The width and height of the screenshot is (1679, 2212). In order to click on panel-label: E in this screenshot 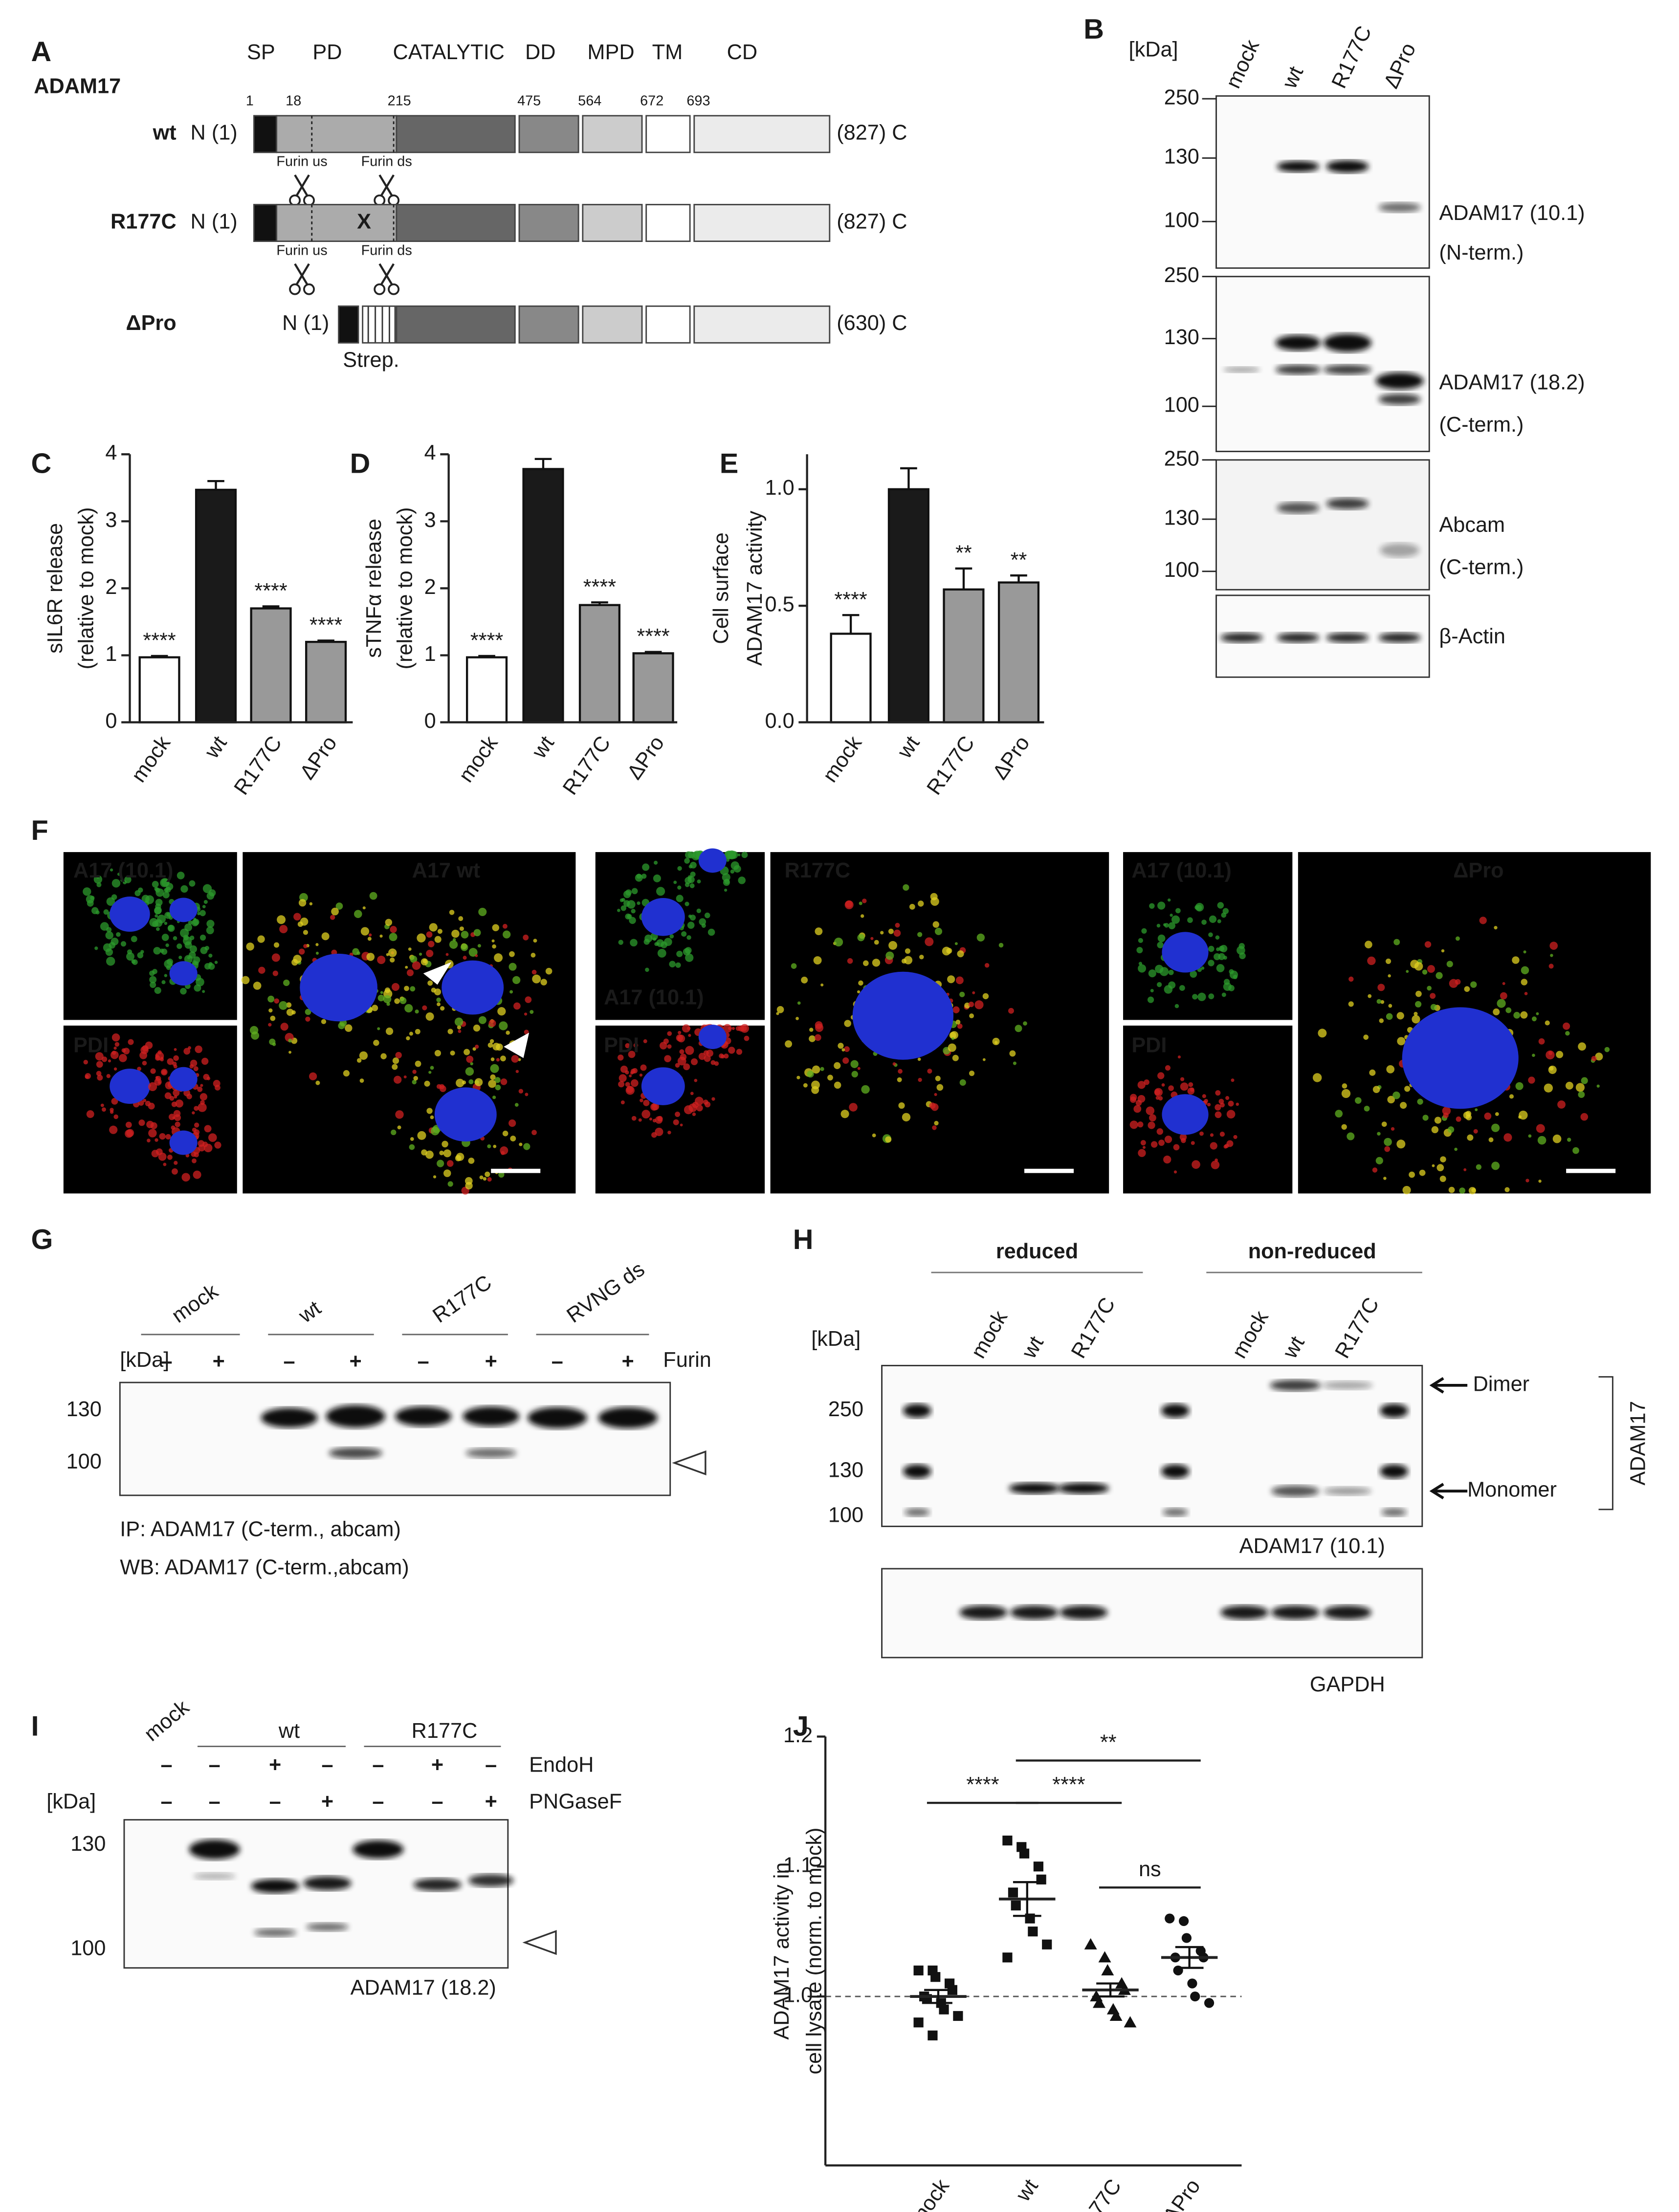, I will do `click(730, 464)`.